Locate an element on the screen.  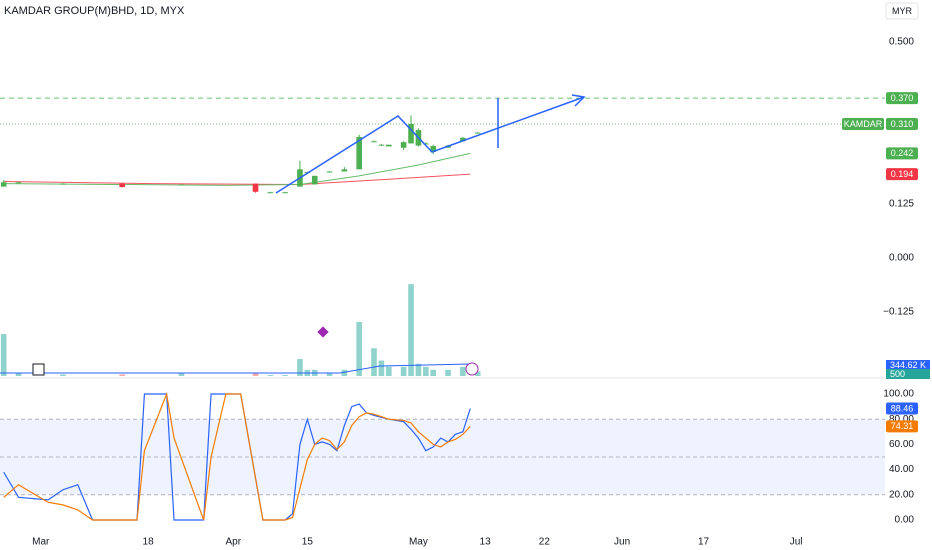
symbol: KAMDAR is located at coordinates (863, 124).